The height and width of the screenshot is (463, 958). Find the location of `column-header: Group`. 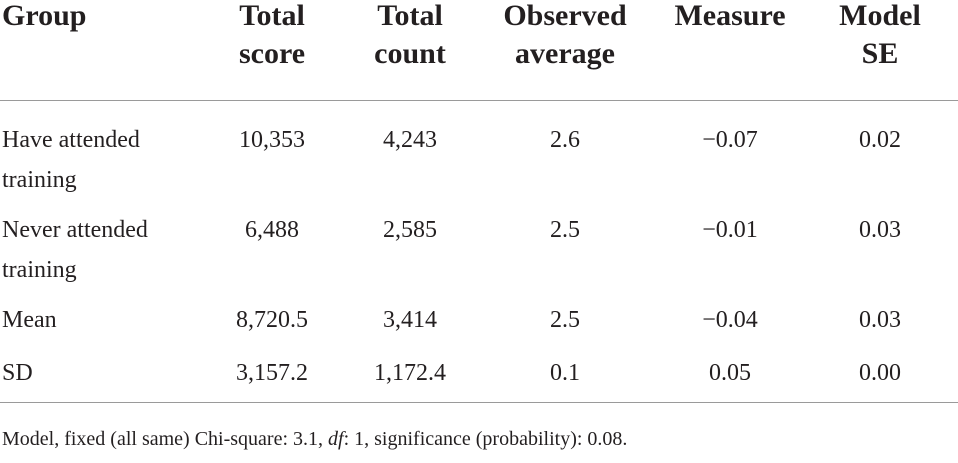

column-header: Group is located at coordinates (44, 16).